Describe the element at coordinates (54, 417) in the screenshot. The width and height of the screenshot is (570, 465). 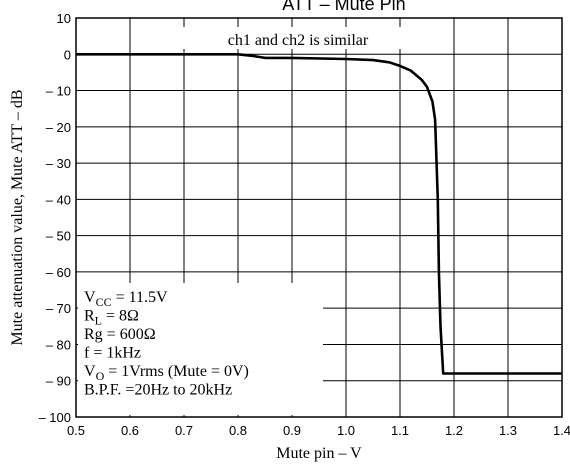
I see `y-tick-label: – 100` at that location.